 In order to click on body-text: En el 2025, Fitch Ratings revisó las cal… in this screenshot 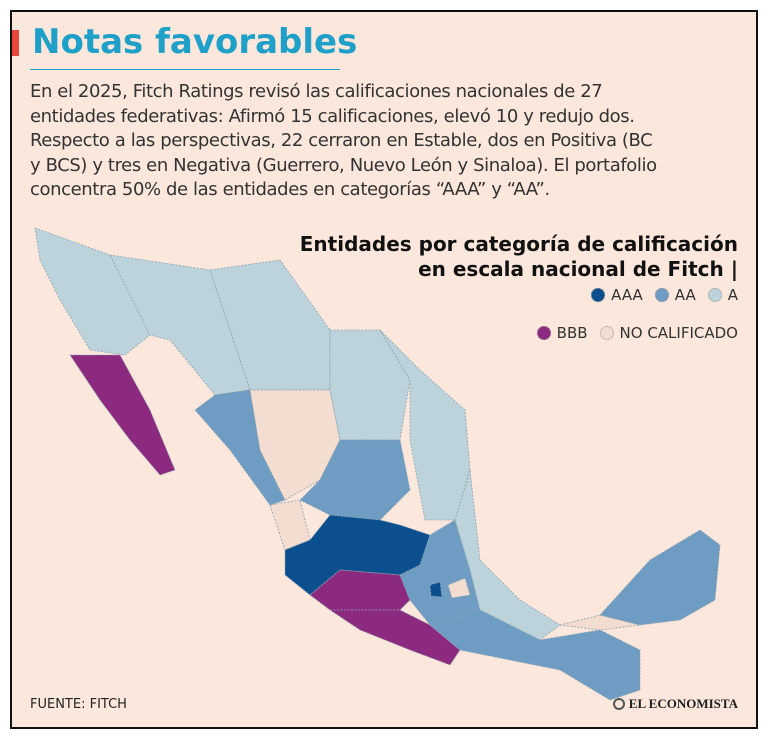, I will do `click(343, 141)`.